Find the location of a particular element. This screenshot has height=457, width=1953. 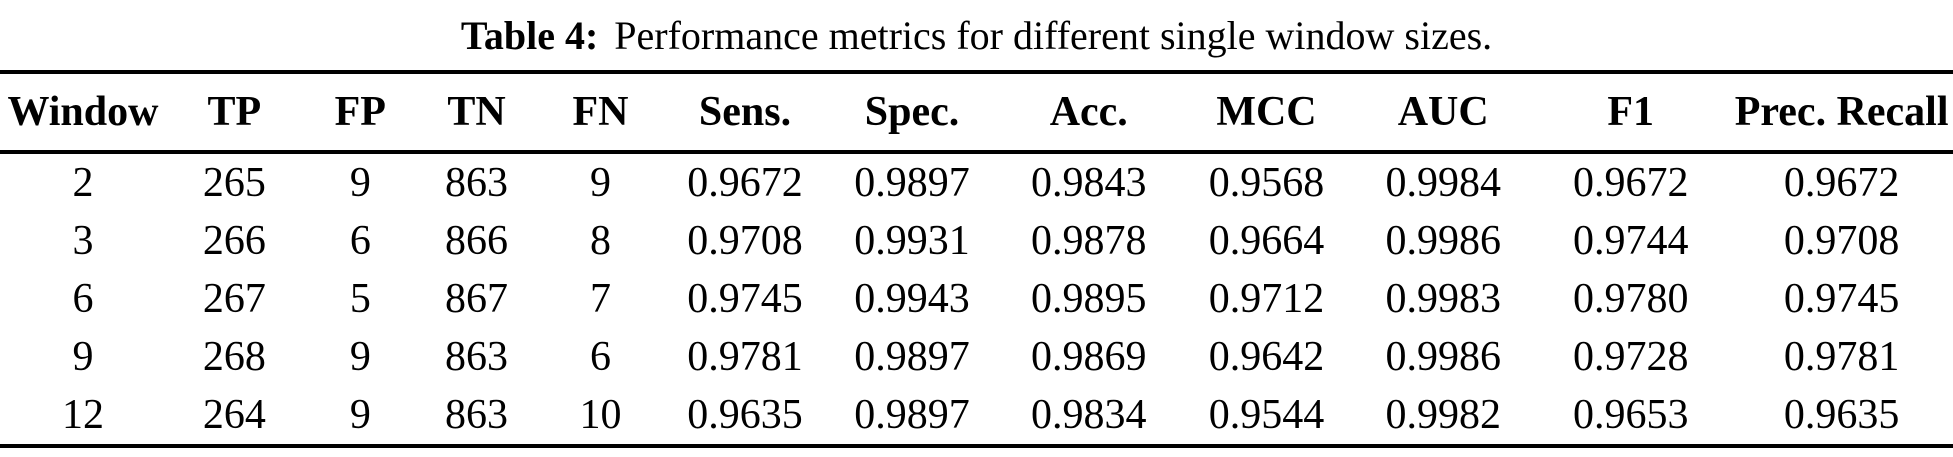

column-header-prec-recall: Prec. Recall is located at coordinates (1841, 112).